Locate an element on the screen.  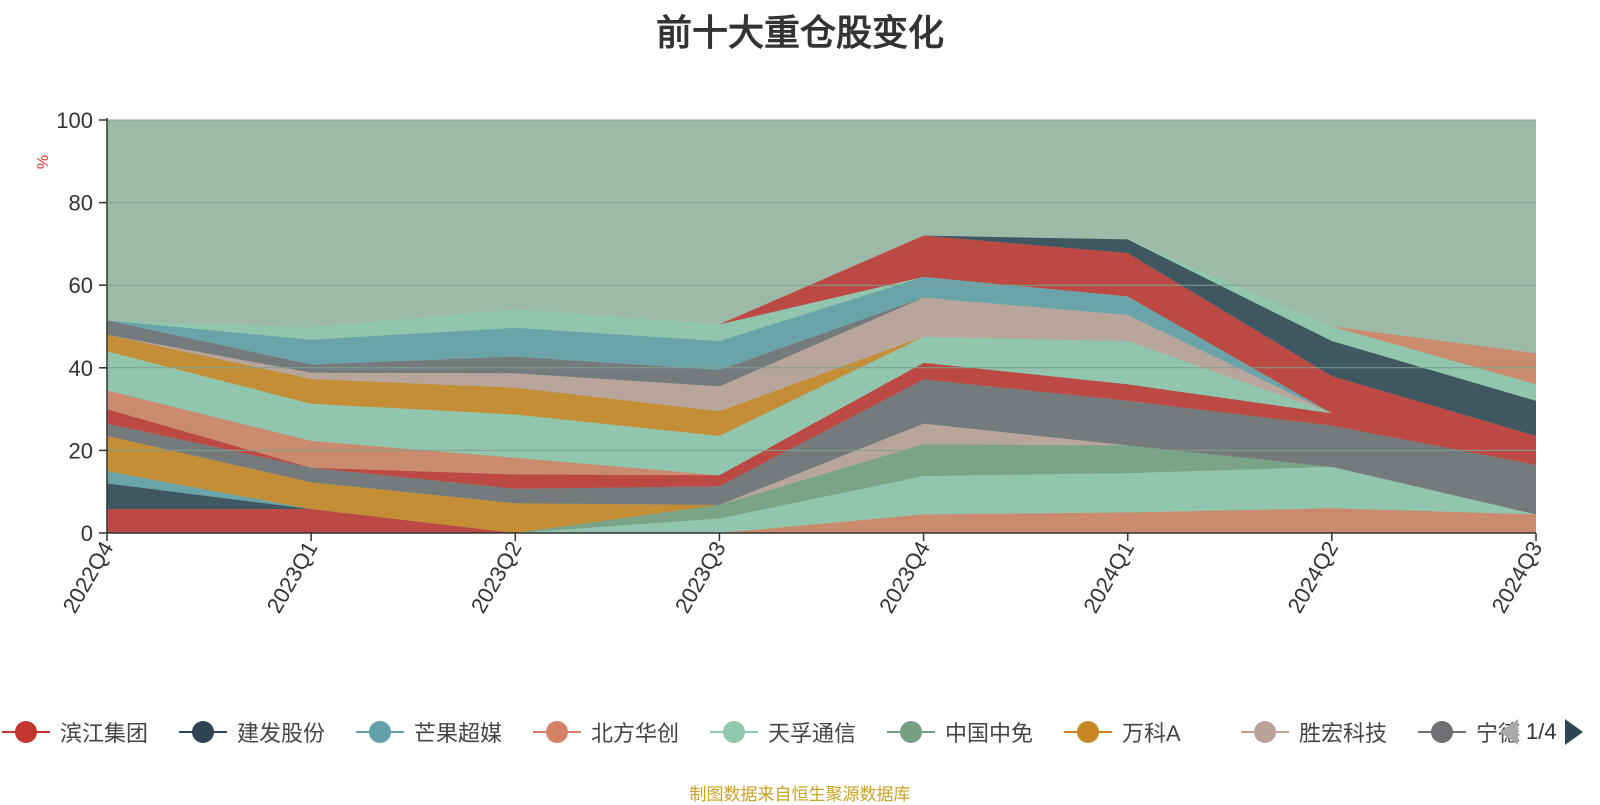
chart-title: 前十大重仓股变化 is located at coordinates (799, 32).